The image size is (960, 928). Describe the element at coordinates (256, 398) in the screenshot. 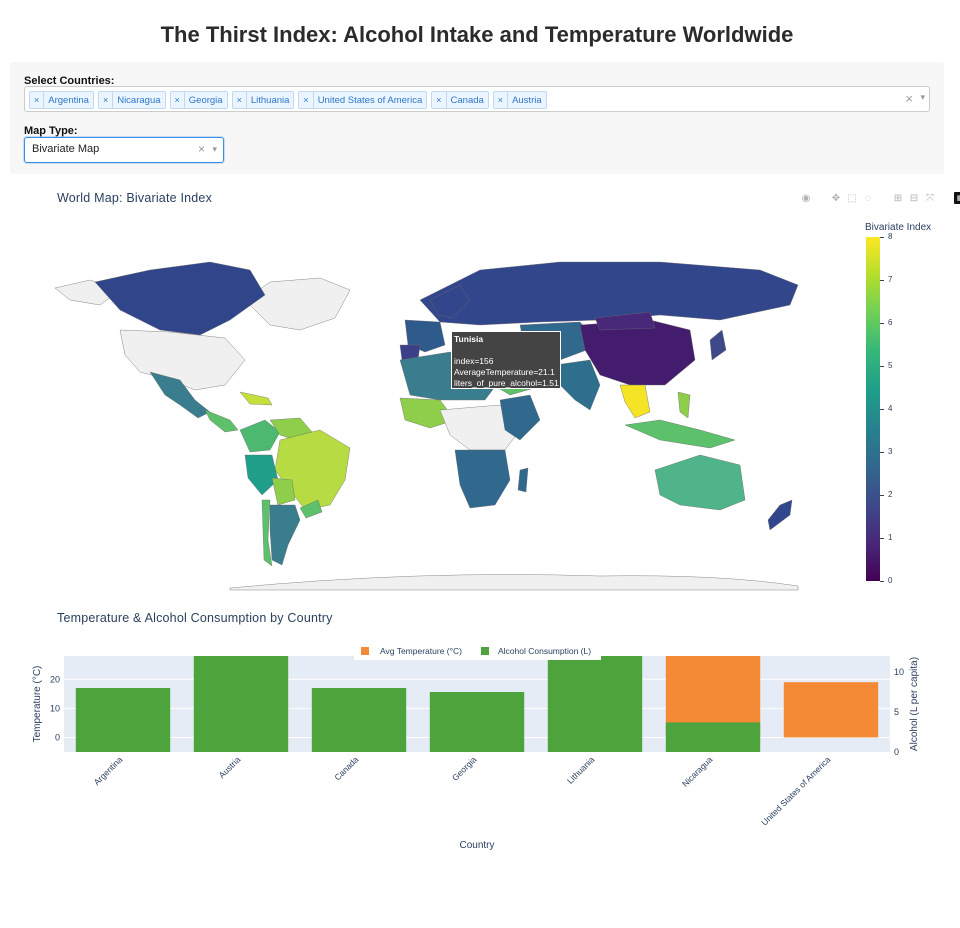

I see `map-region-caribbean` at that location.